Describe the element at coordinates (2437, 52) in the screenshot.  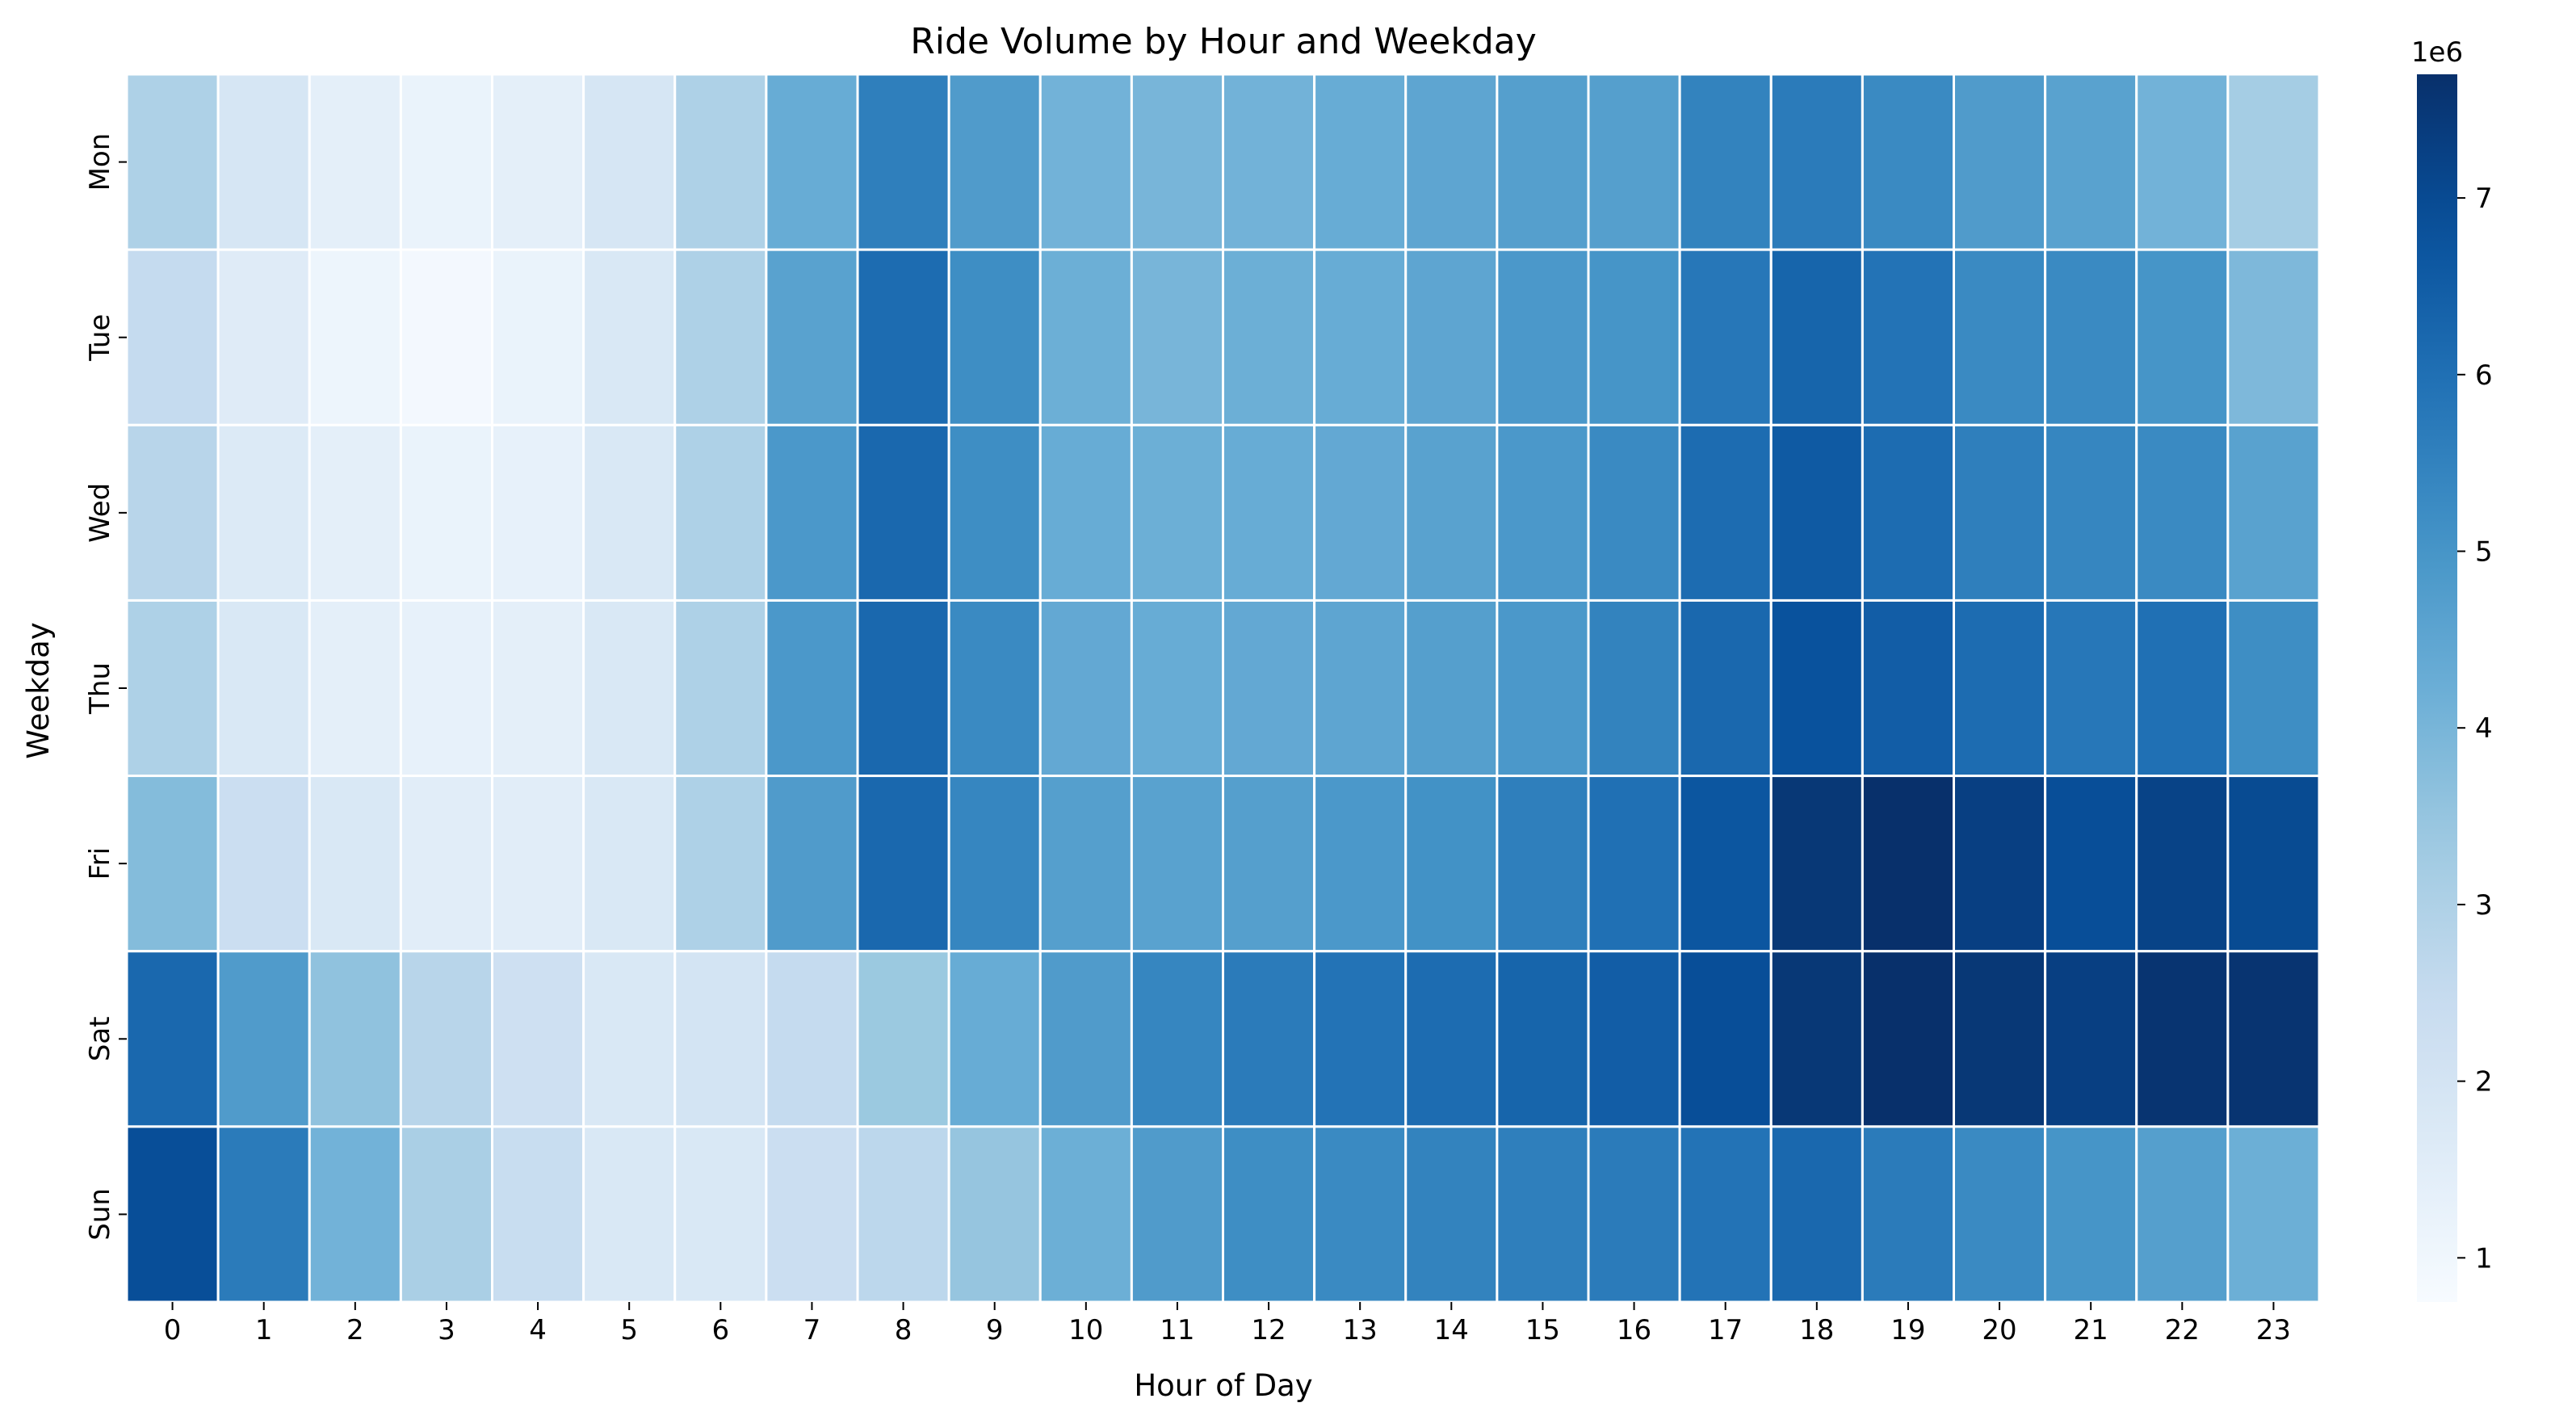
I see `colorbar-scale-label: 1e6` at that location.